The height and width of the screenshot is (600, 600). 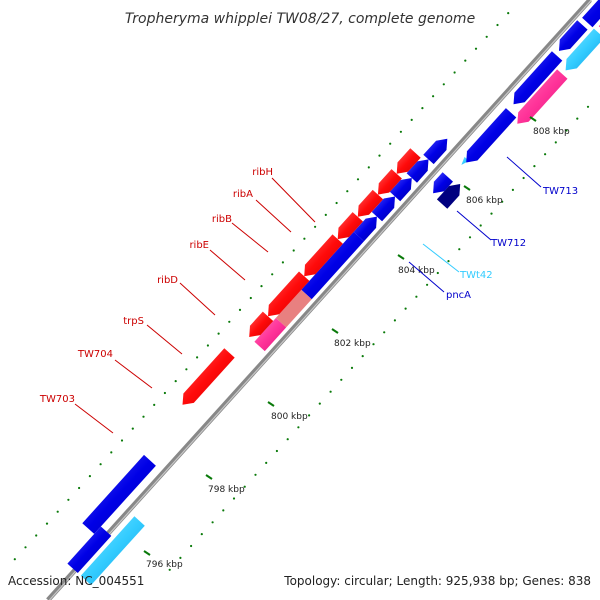 What do you see at coordinates (76, 581) in the screenshot?
I see `accession-text: Accession: NC_004551` at bounding box center [76, 581].